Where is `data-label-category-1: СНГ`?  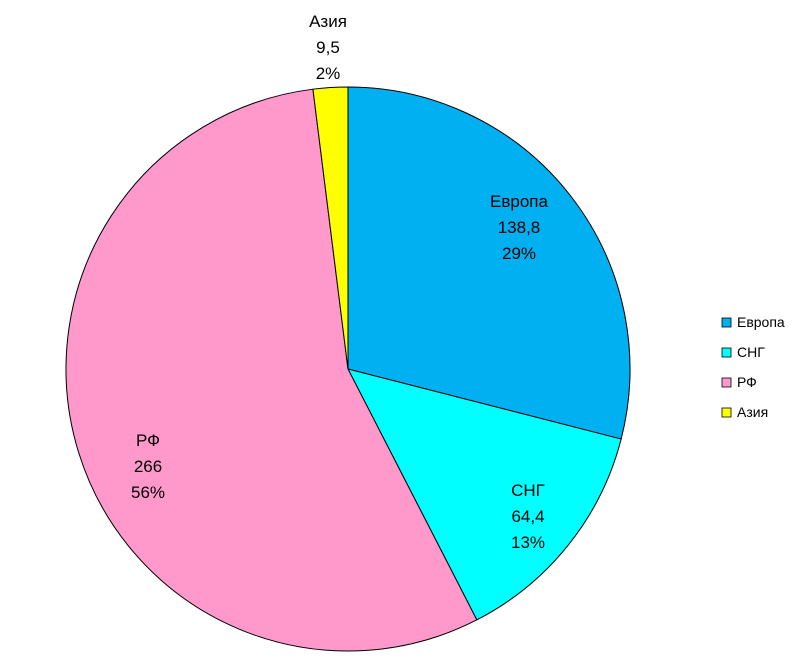 data-label-category-1: СНГ is located at coordinates (528, 490).